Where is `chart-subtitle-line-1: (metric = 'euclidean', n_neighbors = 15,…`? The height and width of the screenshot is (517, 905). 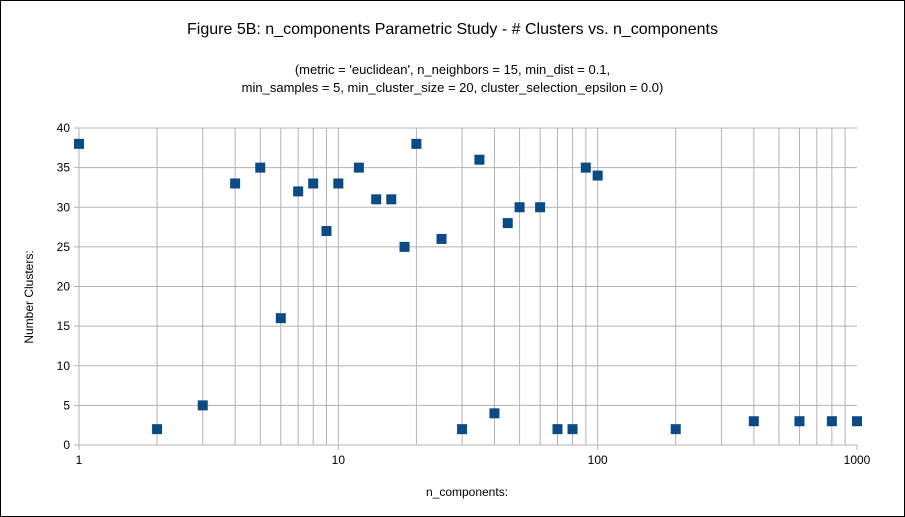
chart-subtitle-line-1: (metric = 'euclidean', n_neighbors = 15,… is located at coordinates (452, 69).